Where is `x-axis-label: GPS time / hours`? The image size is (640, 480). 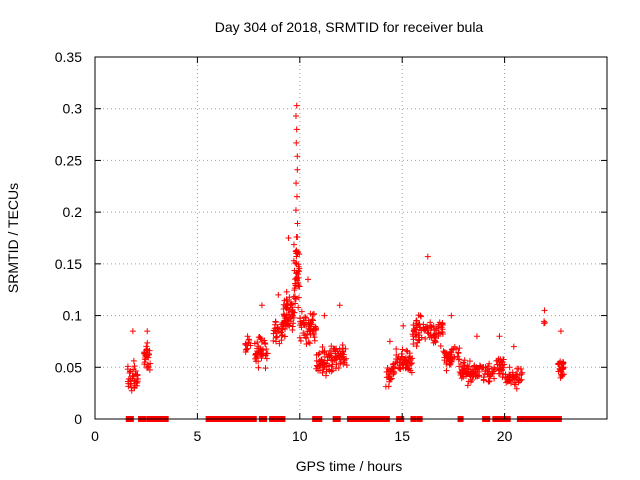 x-axis-label: GPS time / hours is located at coordinates (349, 466).